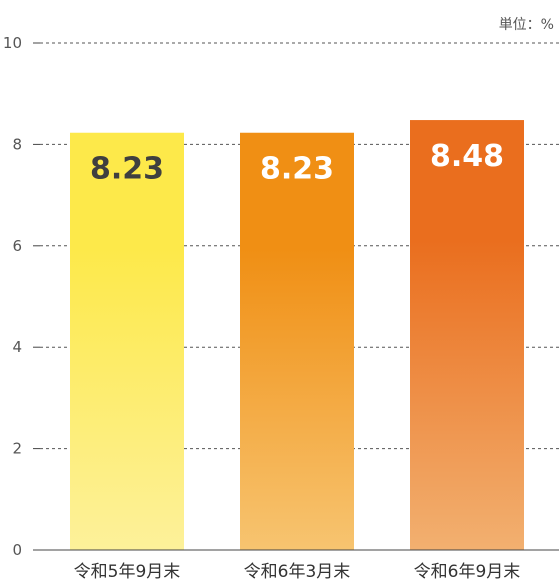  I want to click on x-tick-label: 令和6年9月末, so click(467, 572).